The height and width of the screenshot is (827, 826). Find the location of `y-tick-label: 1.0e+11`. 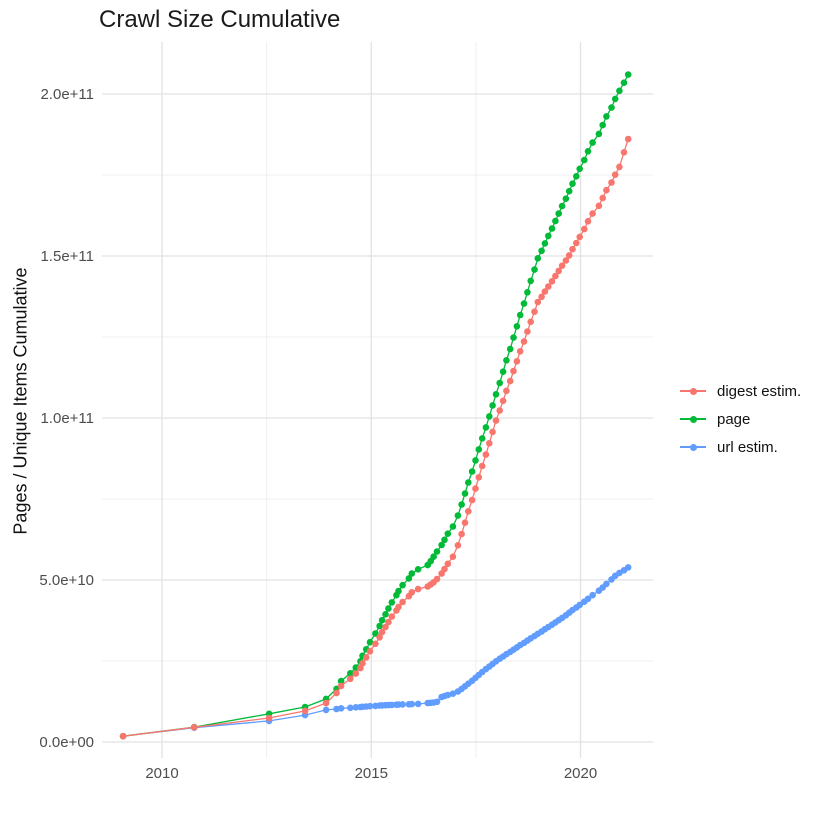

y-tick-label: 1.0e+11 is located at coordinates (67, 418).